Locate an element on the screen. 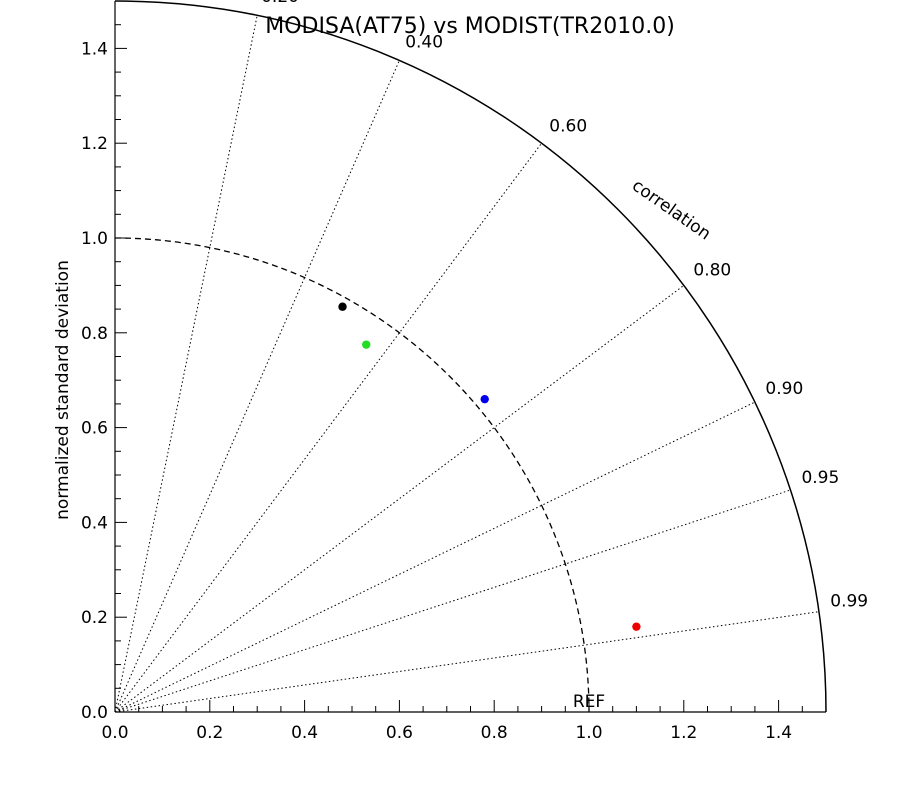 This screenshot has height=788, width=900. correlation-tick-label: 0.20 is located at coordinates (280, 3).